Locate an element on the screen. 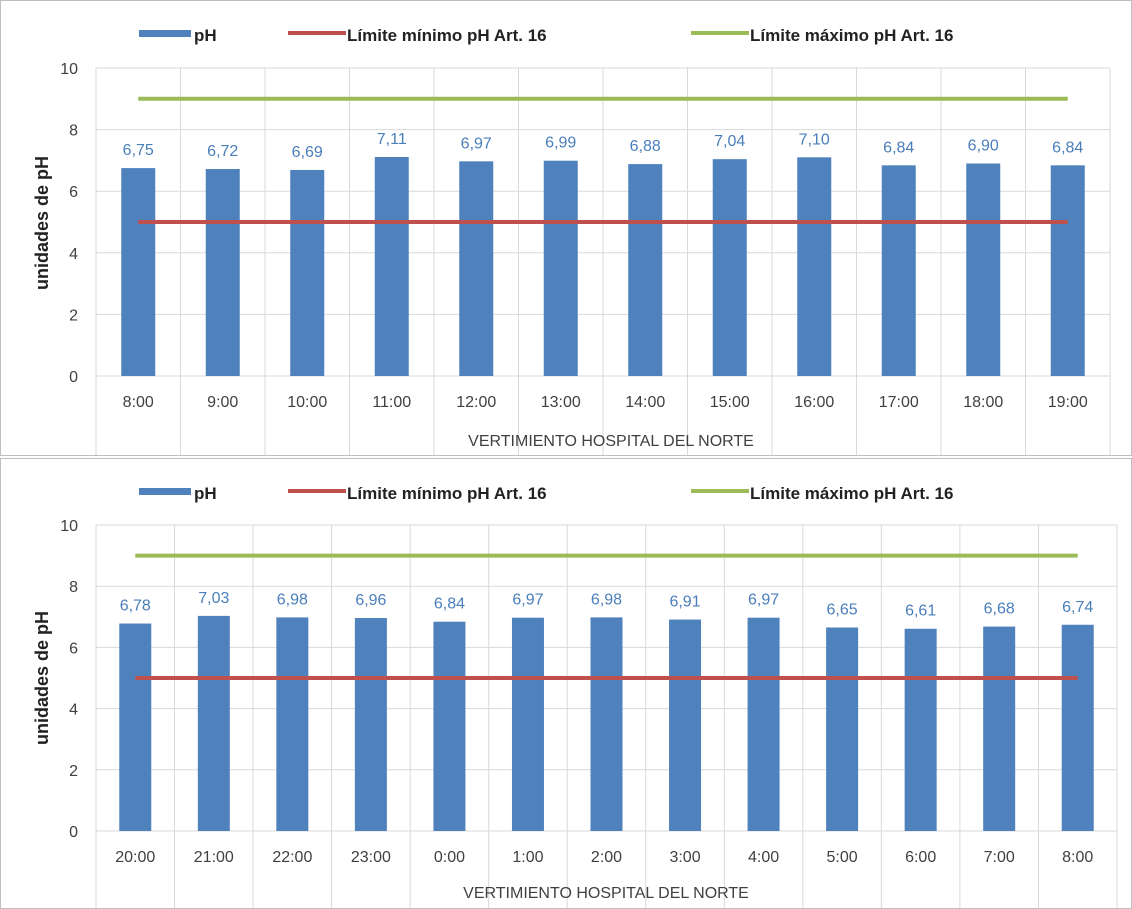  data-label: 6,90 is located at coordinates (983, 145).